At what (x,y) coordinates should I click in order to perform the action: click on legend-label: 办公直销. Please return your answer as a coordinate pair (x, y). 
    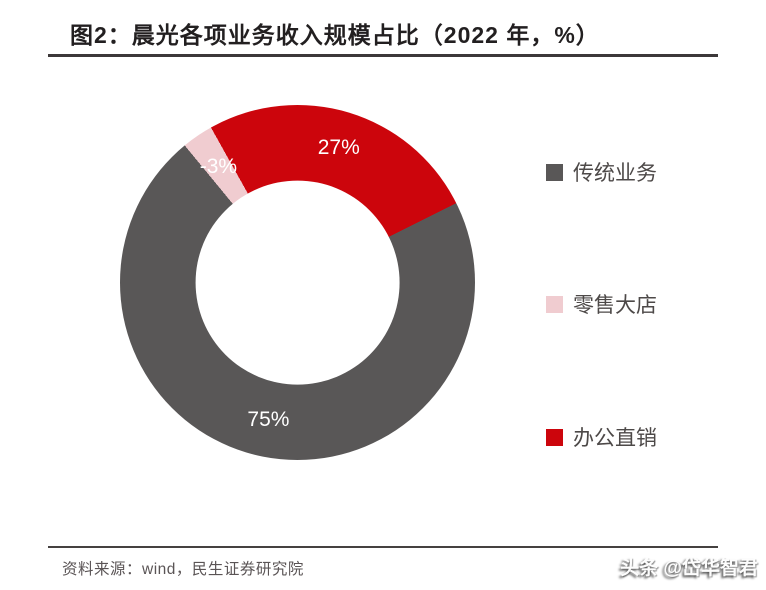
    Looking at the image, I should click on (615, 438).